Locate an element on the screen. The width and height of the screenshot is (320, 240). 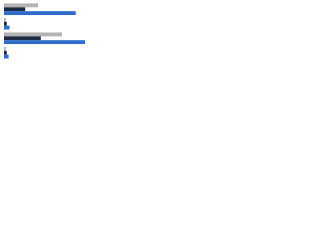
chart is located at coordinates (44, 31).